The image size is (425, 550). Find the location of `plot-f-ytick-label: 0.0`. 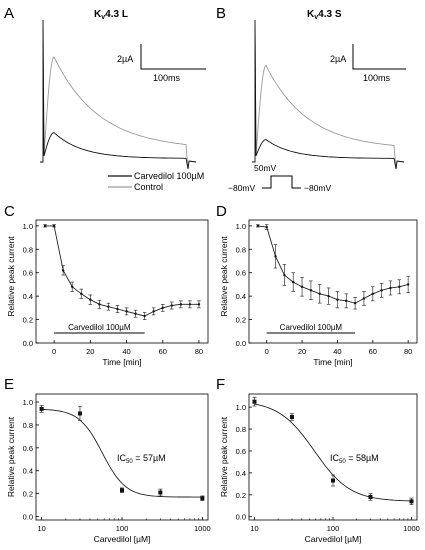

plot-f-ytick-label: 0.0 is located at coordinates (241, 517).